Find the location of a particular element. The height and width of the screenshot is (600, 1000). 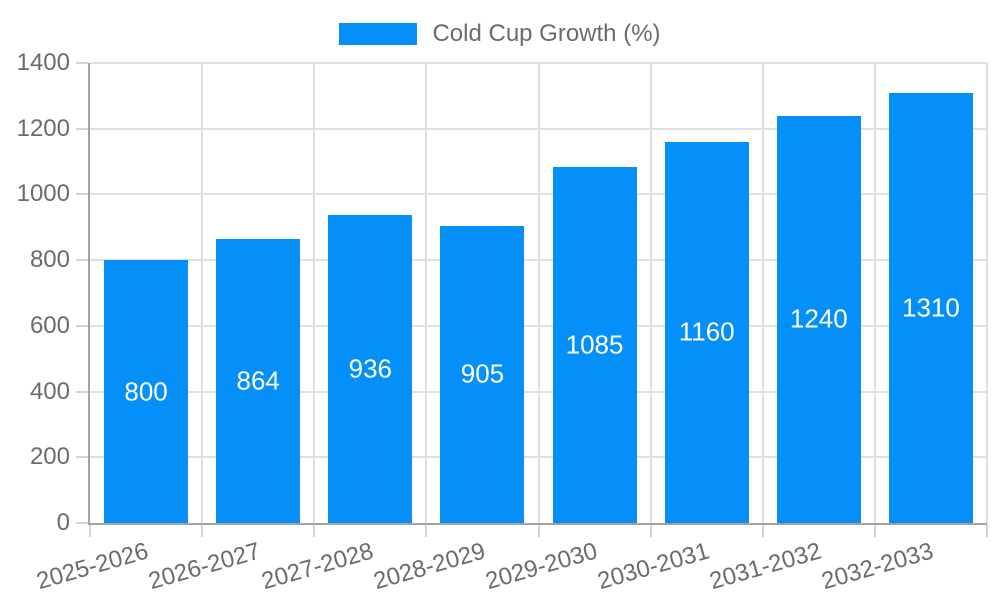

bar-value-label: 1160 is located at coordinates (706, 331).